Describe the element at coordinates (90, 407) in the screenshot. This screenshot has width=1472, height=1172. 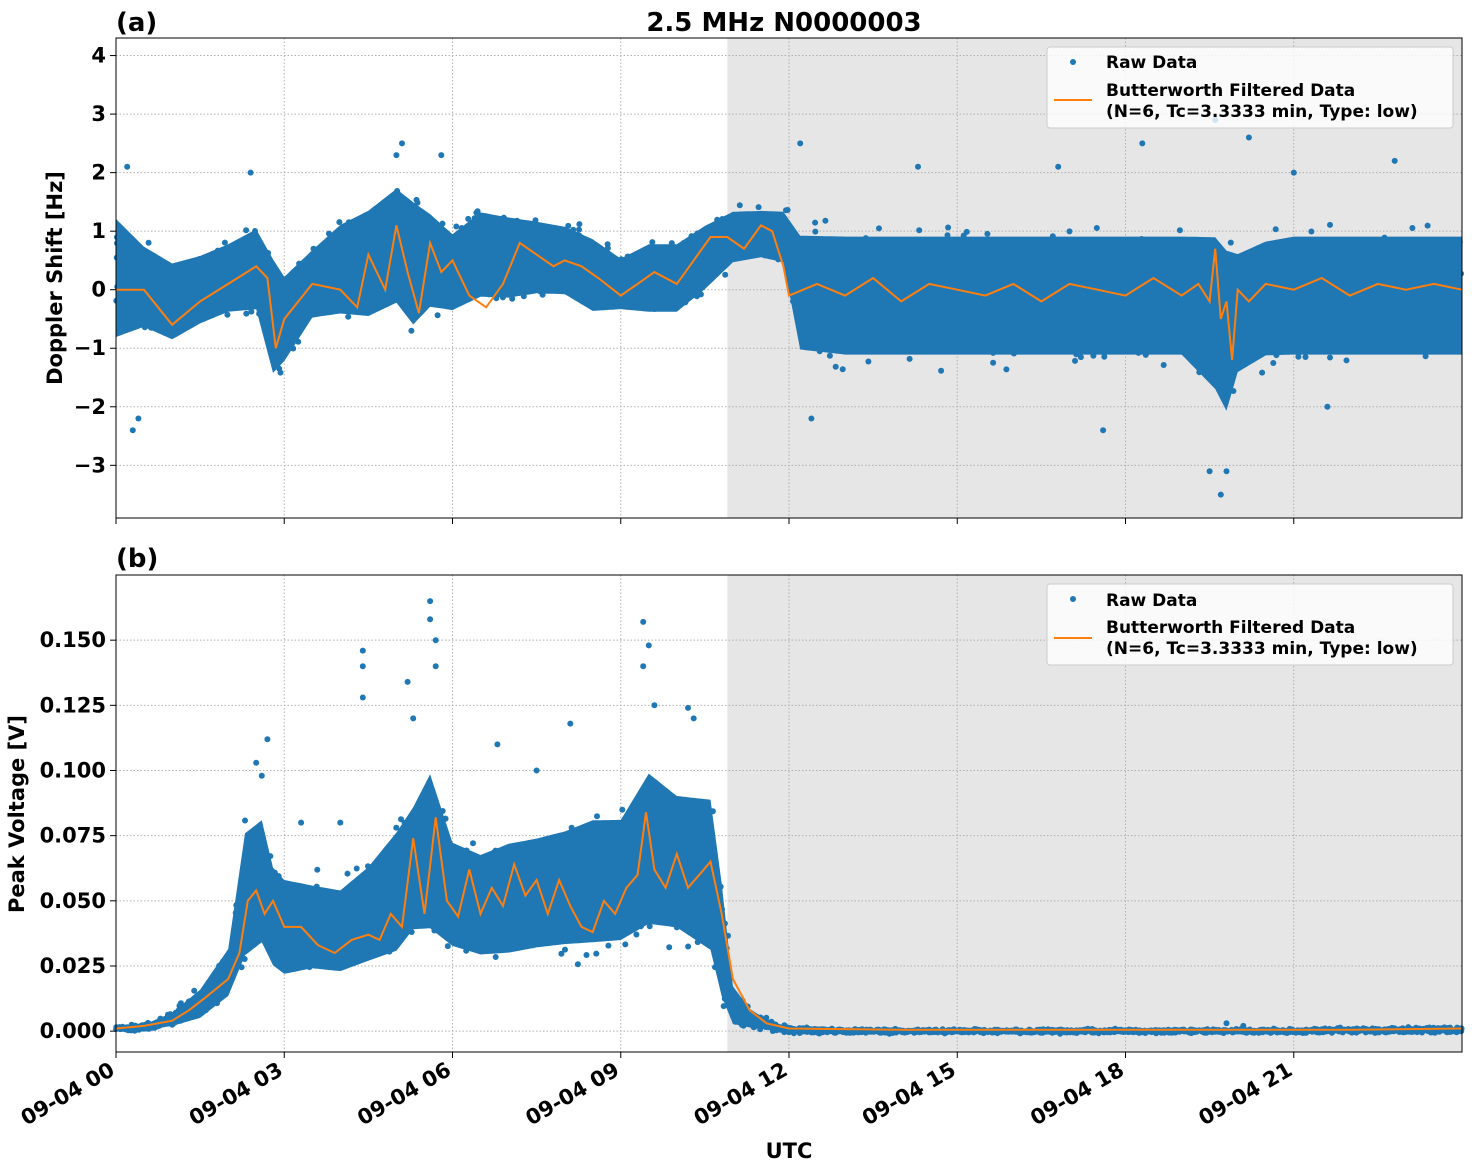
I see `y-tick-label: −2` at that location.